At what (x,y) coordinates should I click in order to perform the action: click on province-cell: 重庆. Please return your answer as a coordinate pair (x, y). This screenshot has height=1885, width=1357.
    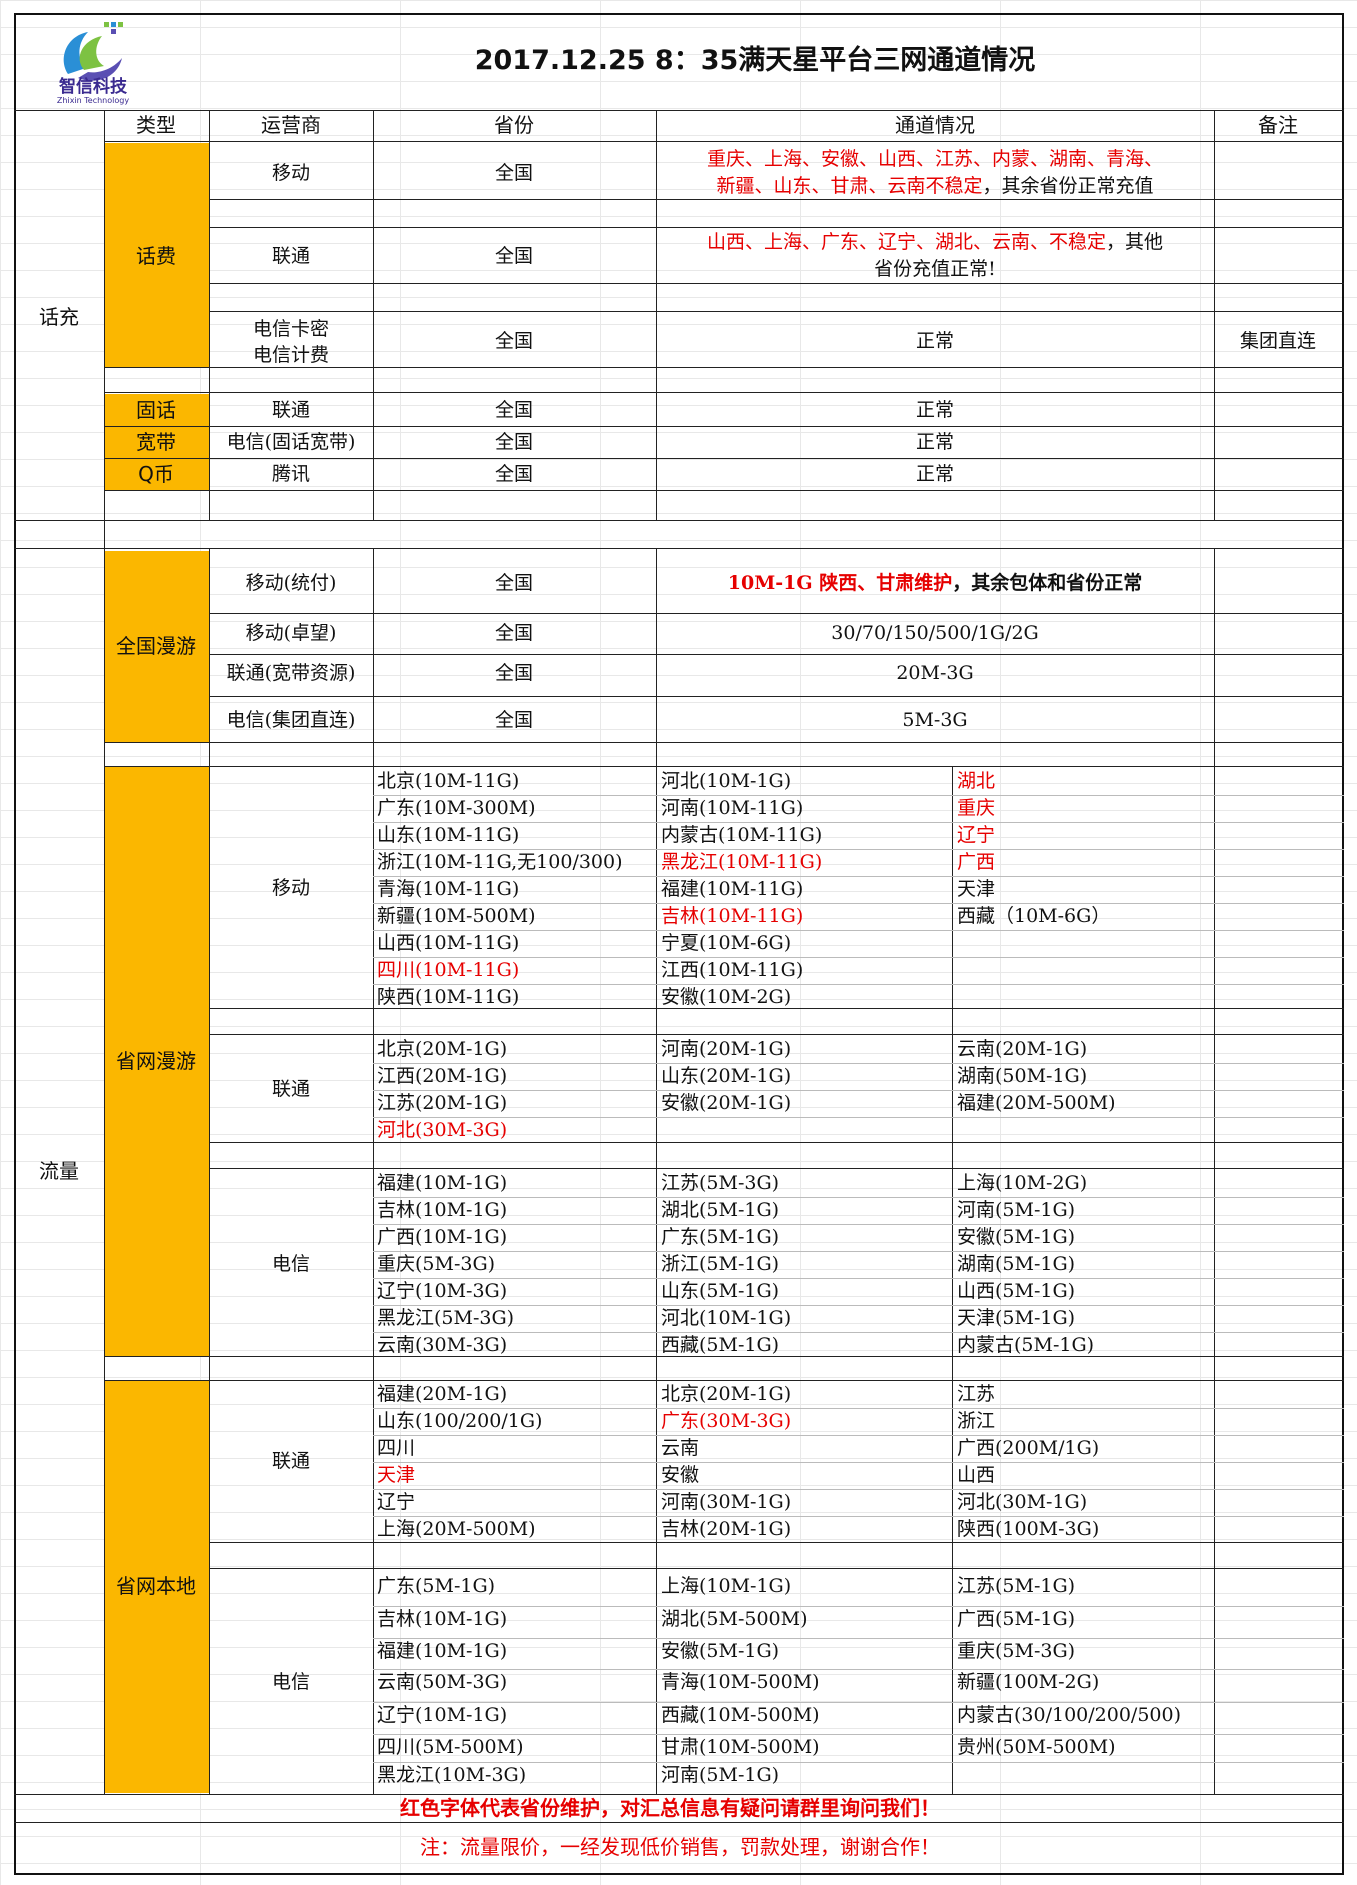
    Looking at the image, I should click on (976, 808).